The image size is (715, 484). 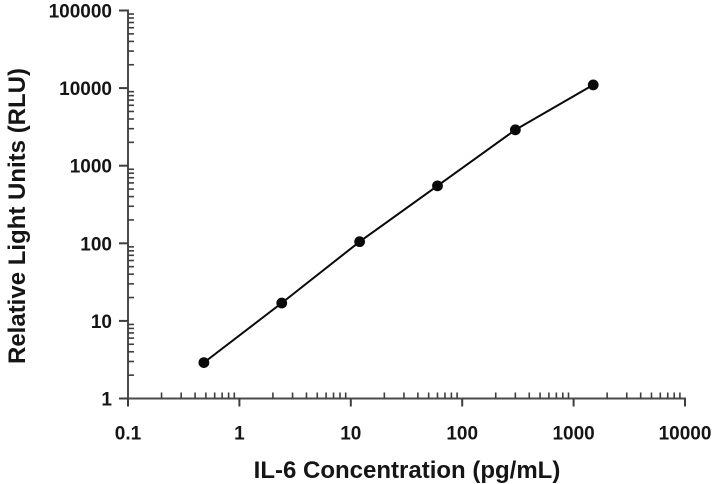 I want to click on y-tick-label: 100000, so click(x=80, y=12).